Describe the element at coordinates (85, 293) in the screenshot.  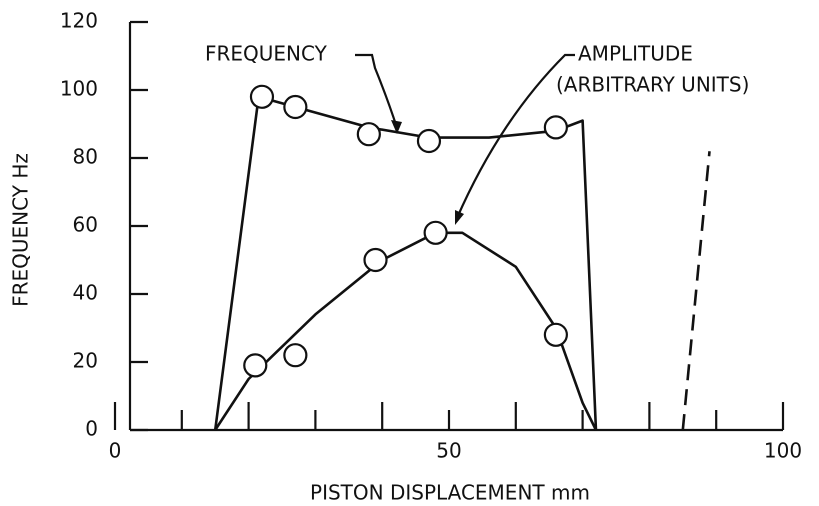
I see `y-tick-label: 40` at that location.